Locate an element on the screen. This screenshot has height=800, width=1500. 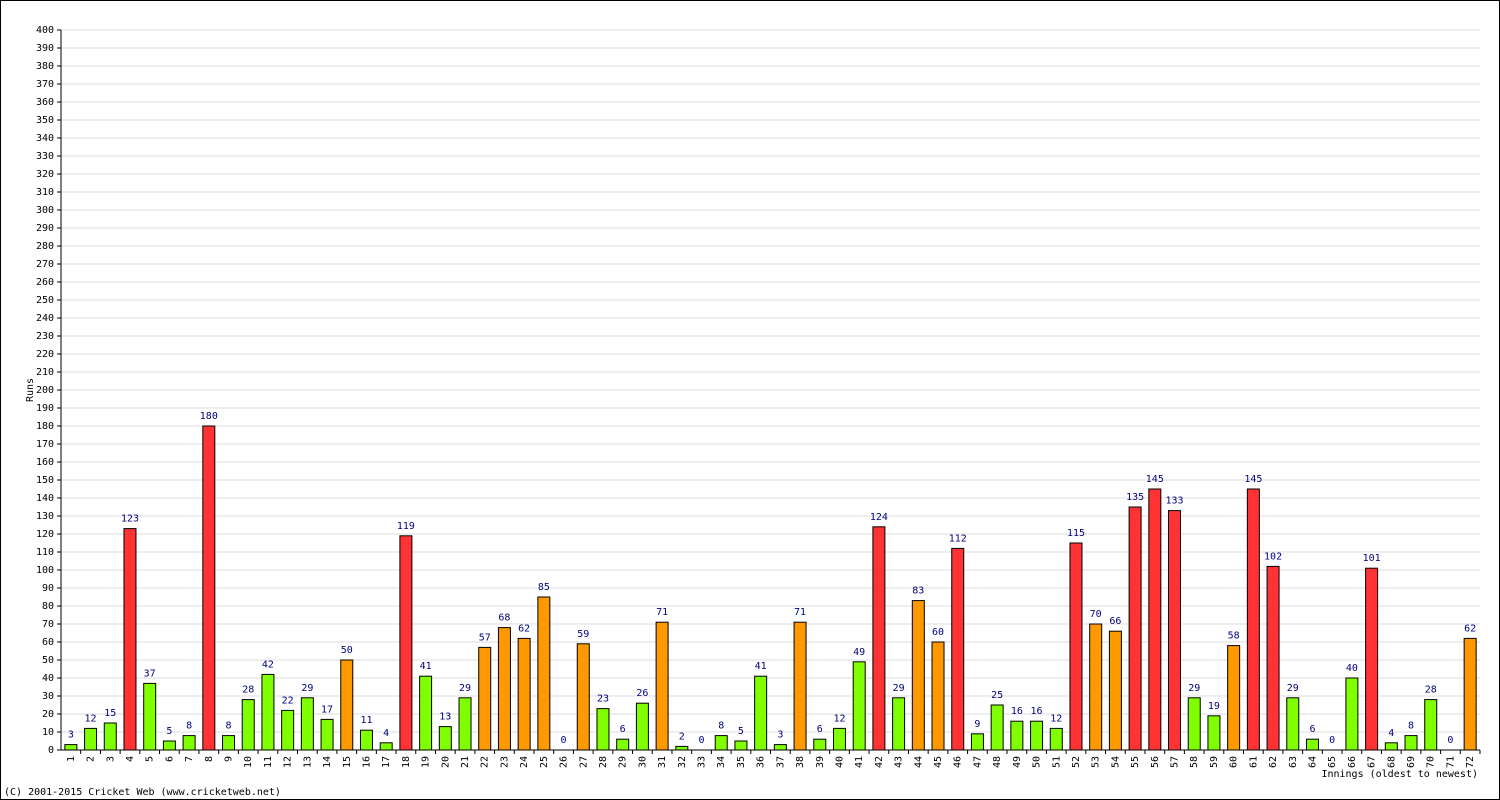
y-axis-label: Runs is located at coordinates (30, 390).